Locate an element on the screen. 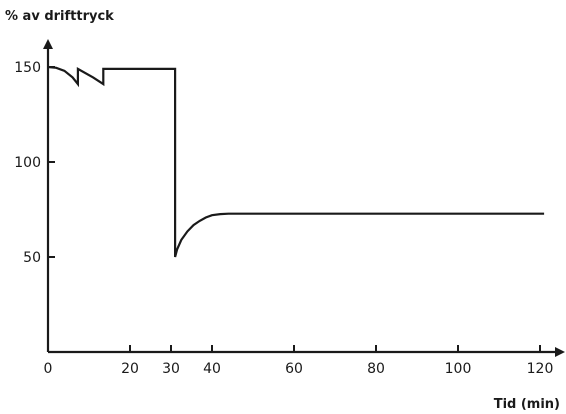 The image size is (566, 414). y-axis-title: % av drifttryck is located at coordinates (59, 16).